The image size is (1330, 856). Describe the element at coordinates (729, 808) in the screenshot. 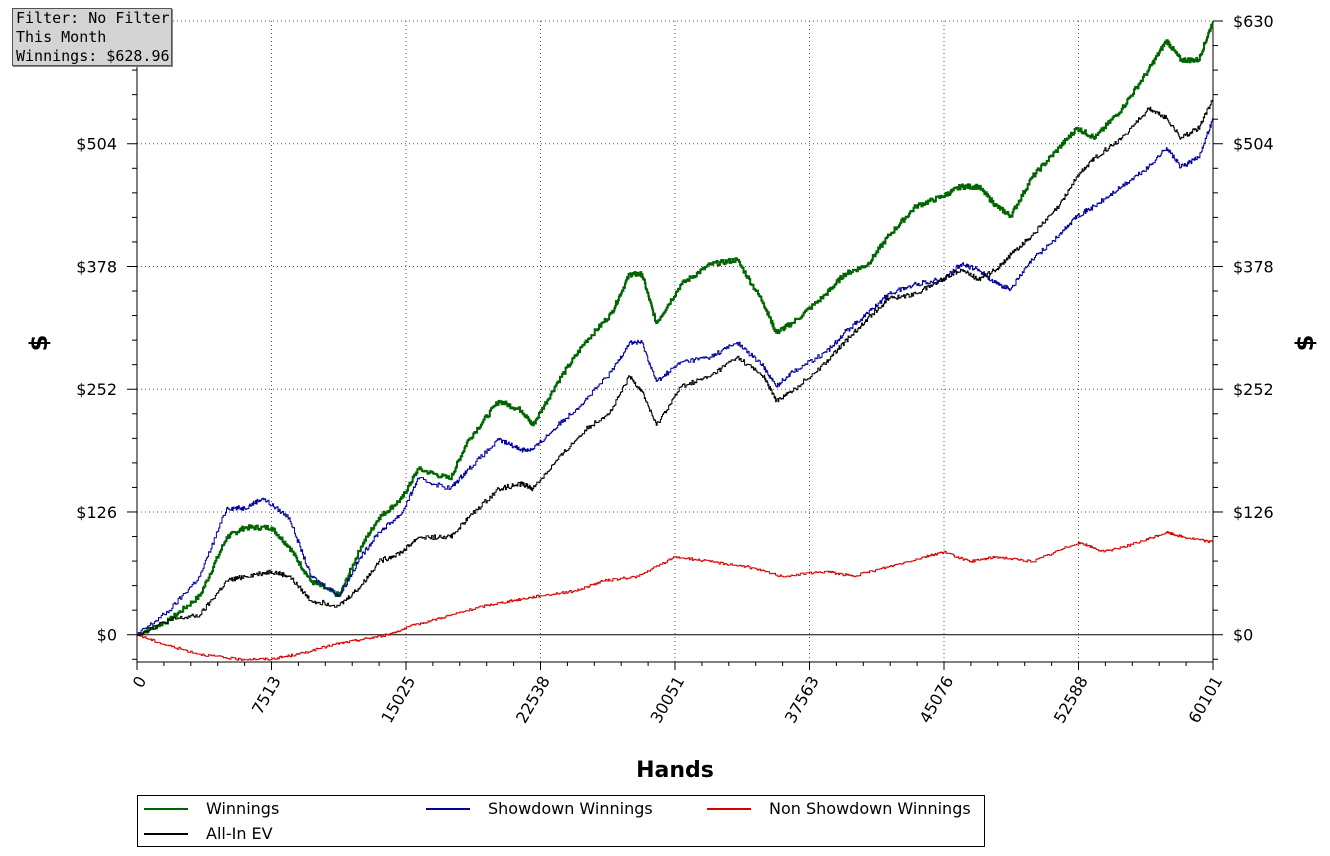

I see `legend-swatch-non-showdown-winnings` at that location.